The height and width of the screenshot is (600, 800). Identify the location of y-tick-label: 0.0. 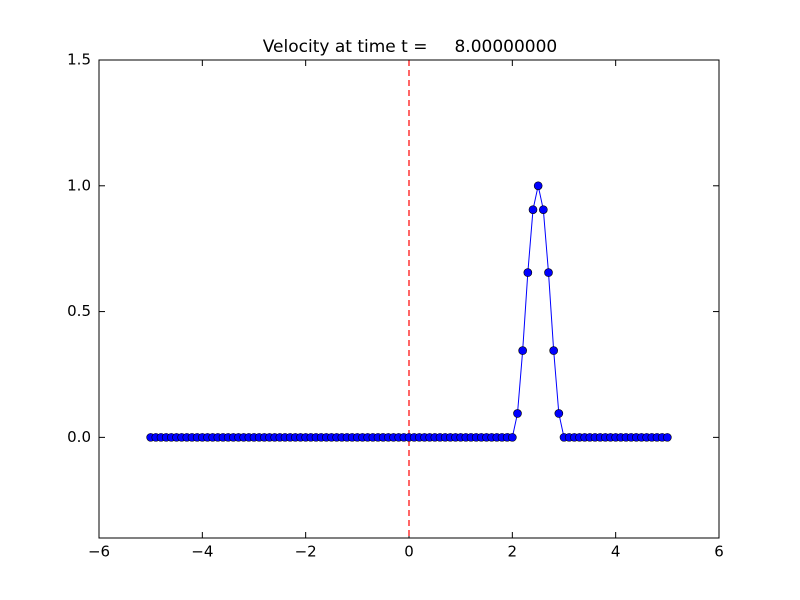
(79, 437).